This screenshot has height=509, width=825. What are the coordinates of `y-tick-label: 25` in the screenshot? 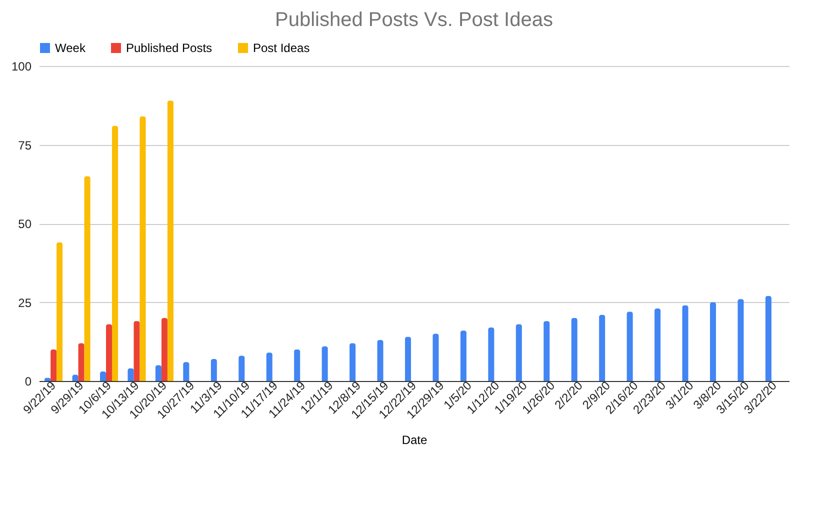 It's located at (25, 303).